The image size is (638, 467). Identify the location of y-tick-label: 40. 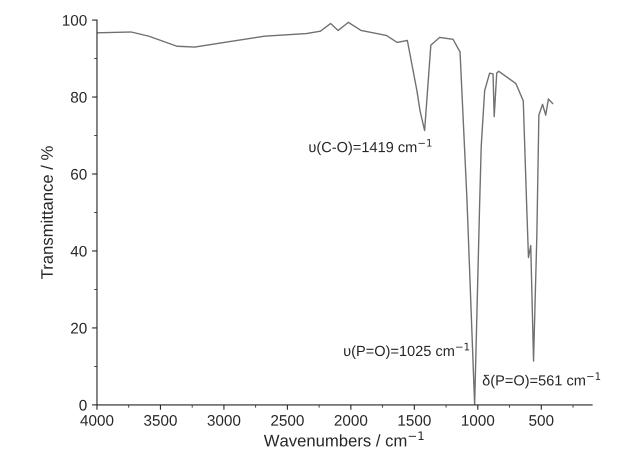
(78, 251).